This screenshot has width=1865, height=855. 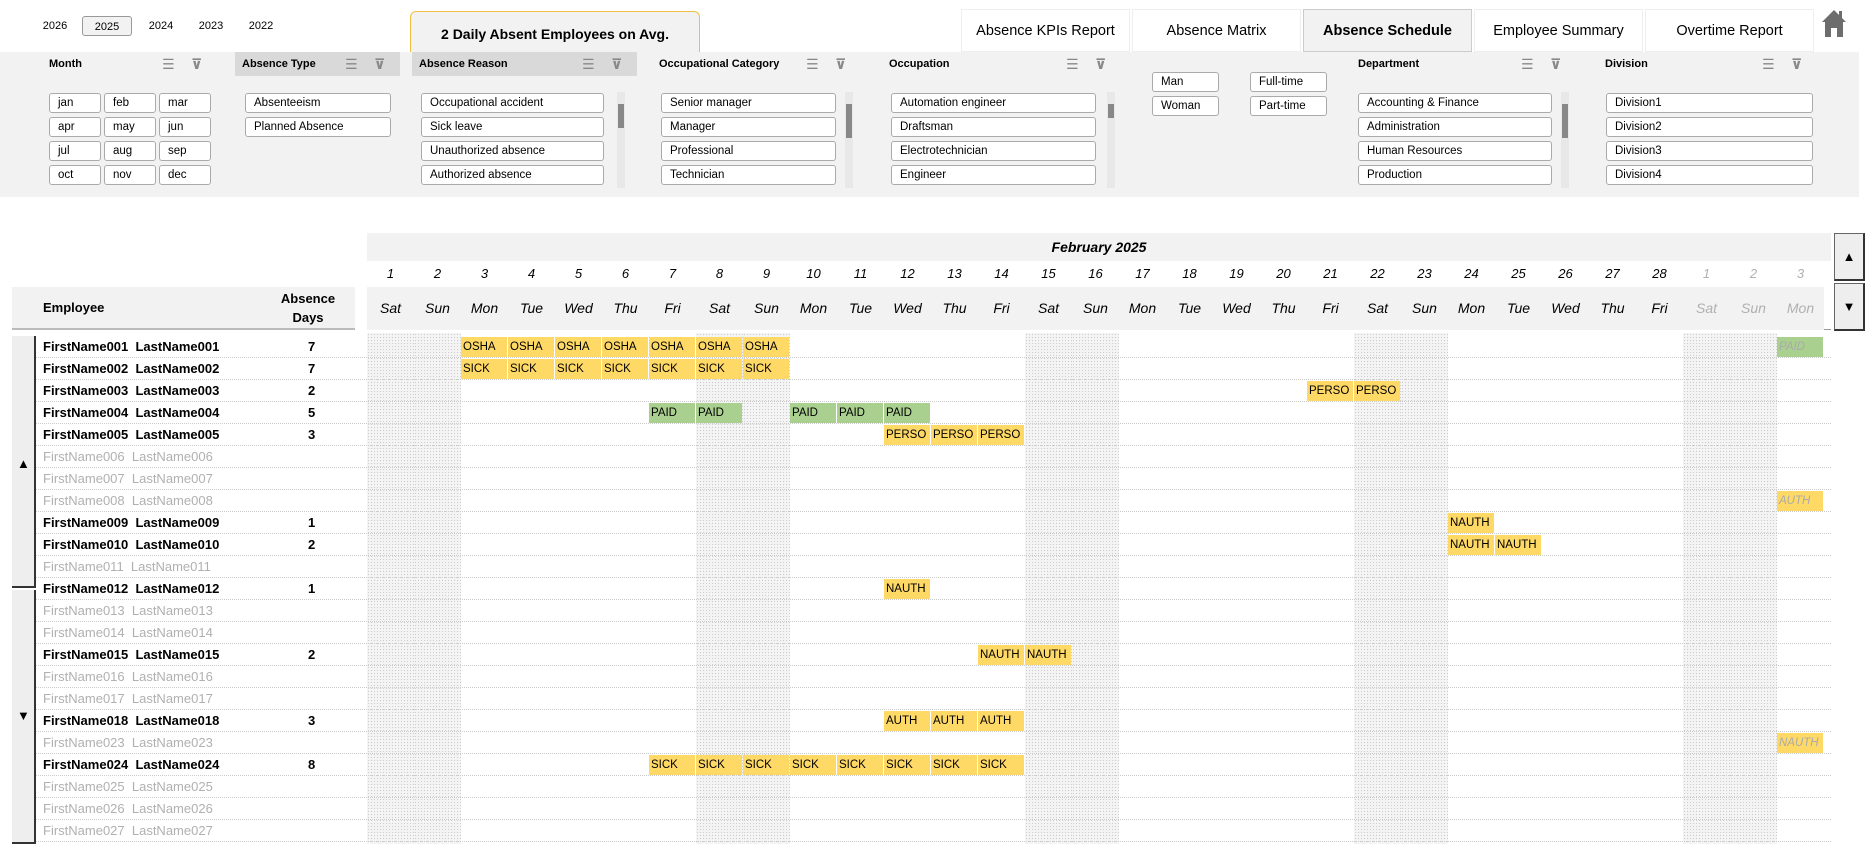 I want to click on absence-cell: AUTH, so click(x=907, y=721).